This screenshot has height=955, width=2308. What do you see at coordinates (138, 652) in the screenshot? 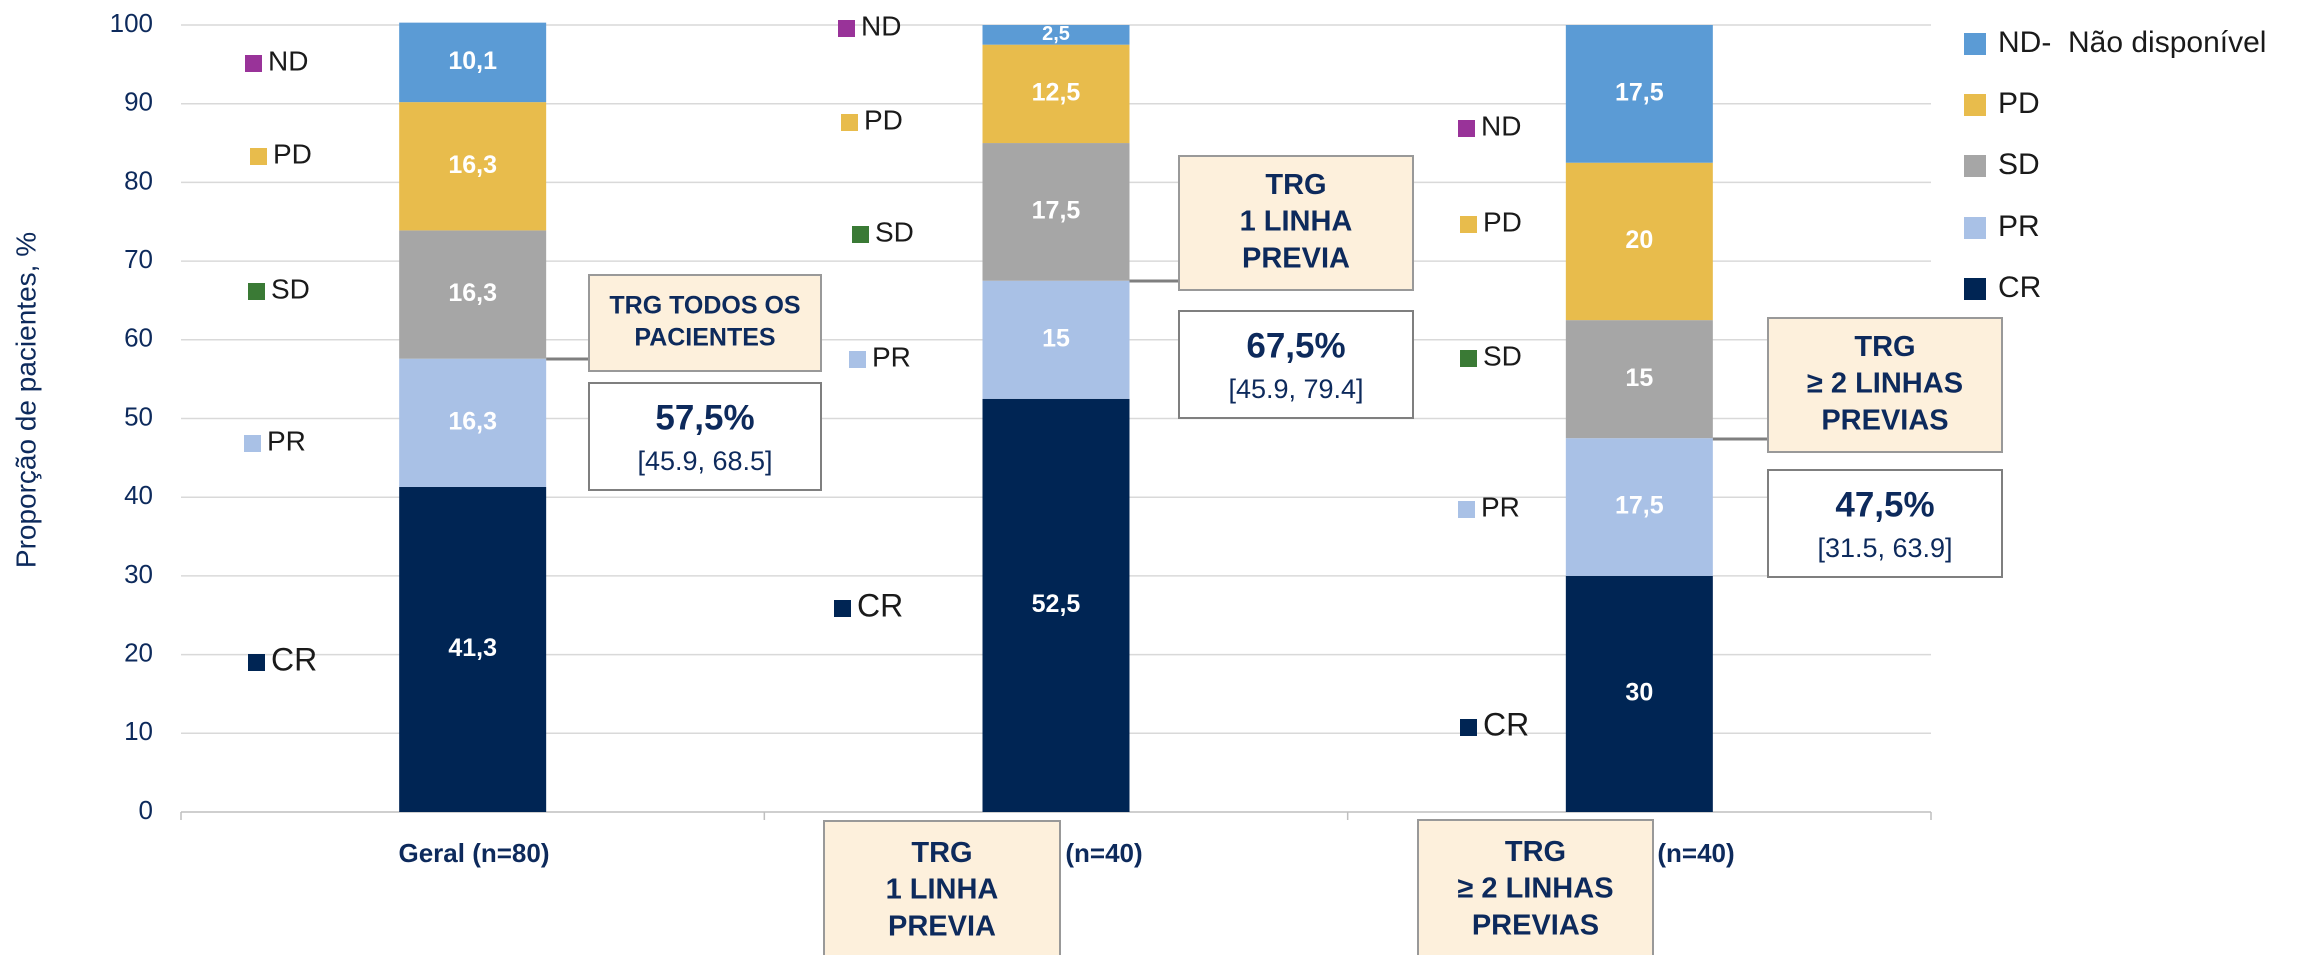
I see `y-tick-label: 20` at bounding box center [138, 652].